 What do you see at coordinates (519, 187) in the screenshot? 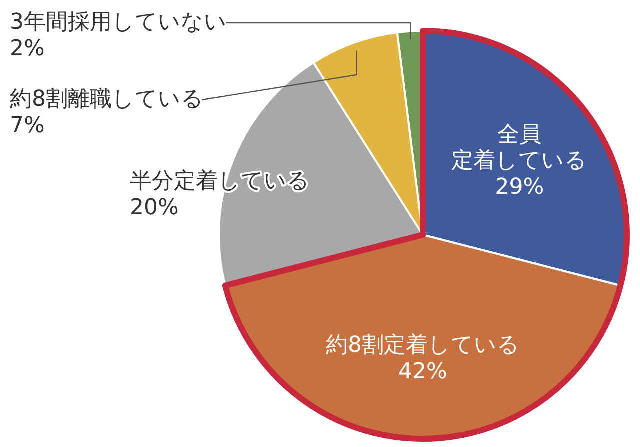
I see `data-label: 29%` at bounding box center [519, 187].